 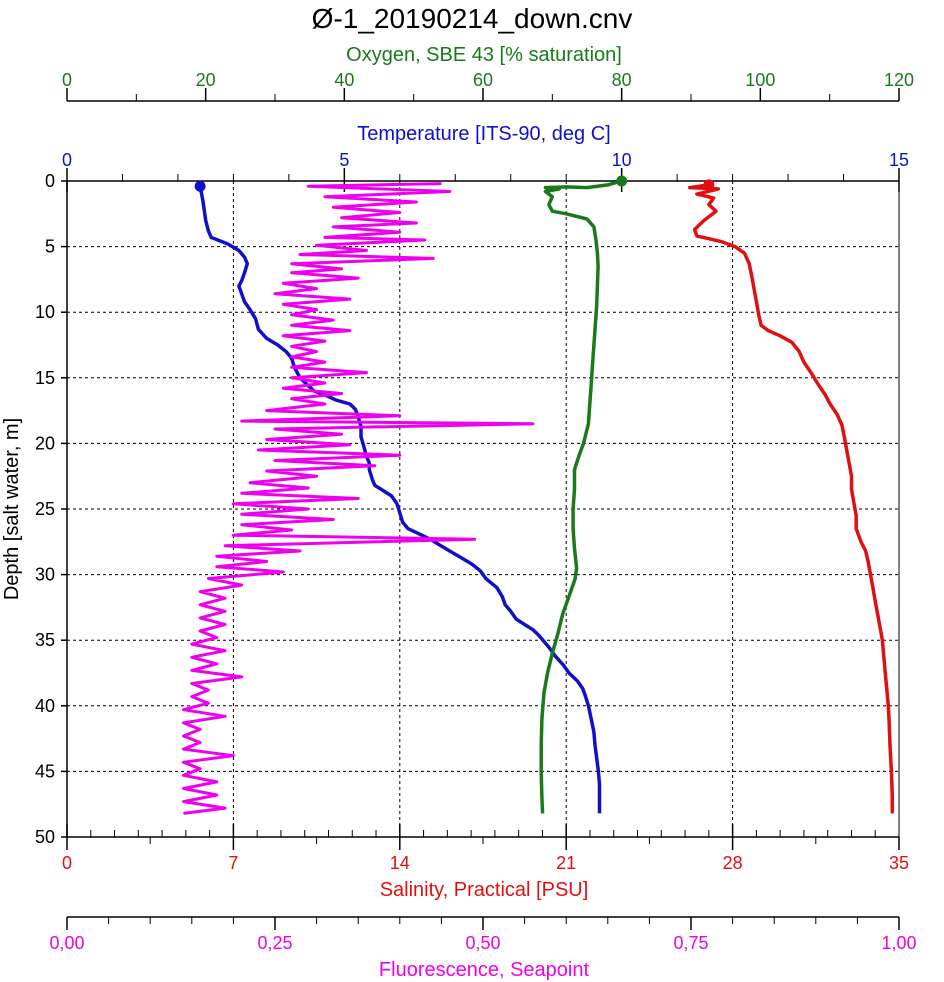 I want to click on depth-tick-label: 35, so click(x=45, y=640).